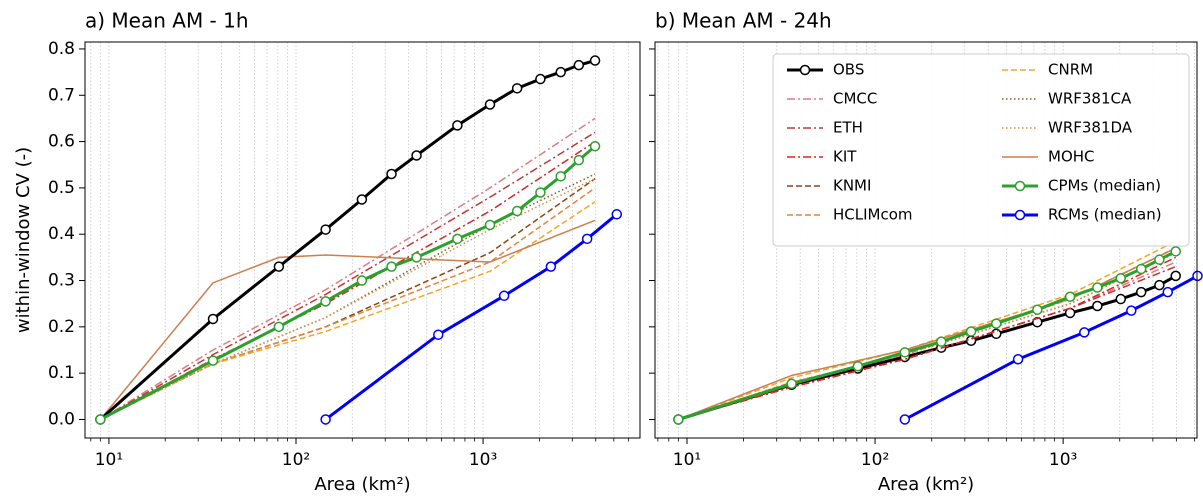  I want to click on y-tick-label: 0.3, so click(61, 281).